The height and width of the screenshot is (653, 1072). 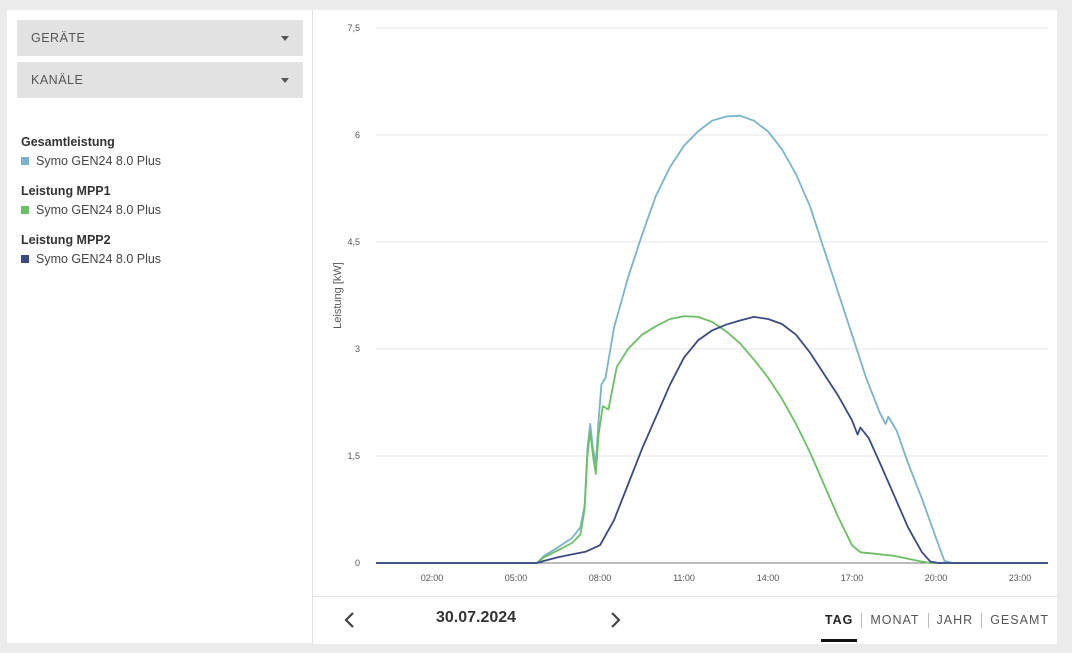 I want to click on x-tick-label: 02:00, so click(x=432, y=578).